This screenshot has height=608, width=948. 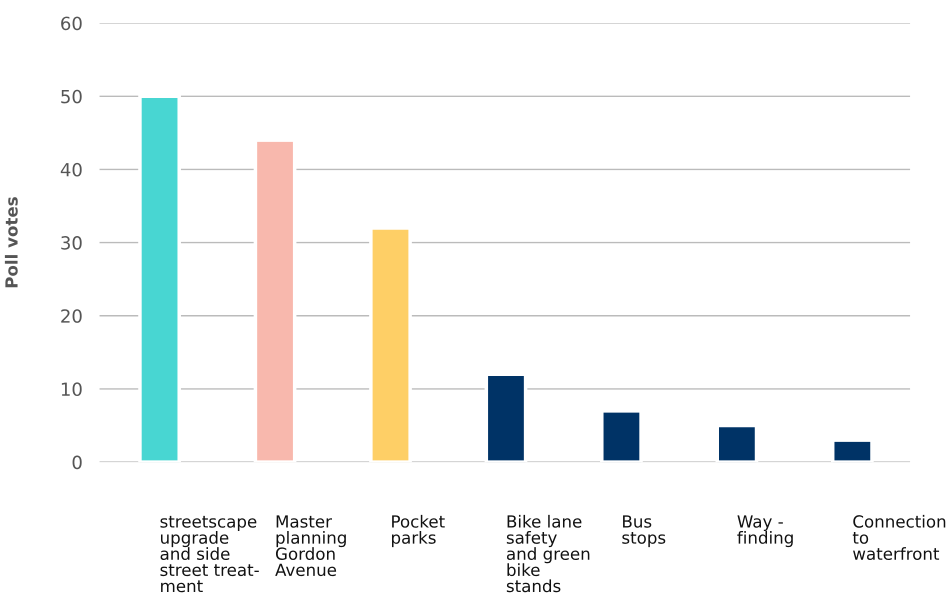 What do you see at coordinates (644, 531) in the screenshot?
I see `x-tick-label: Bus stops` at bounding box center [644, 531].